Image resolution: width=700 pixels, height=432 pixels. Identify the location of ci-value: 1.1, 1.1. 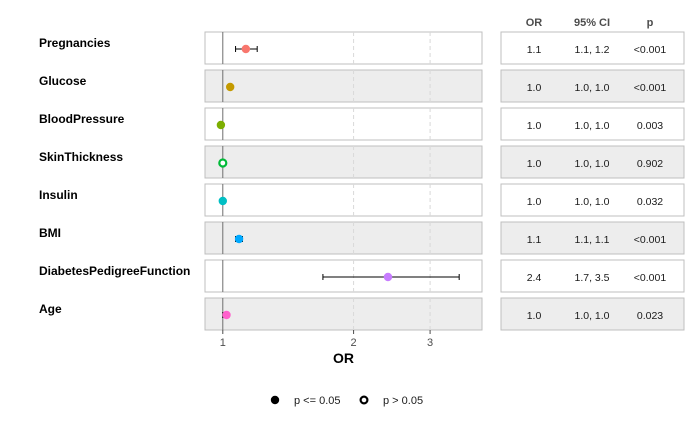
(591, 240).